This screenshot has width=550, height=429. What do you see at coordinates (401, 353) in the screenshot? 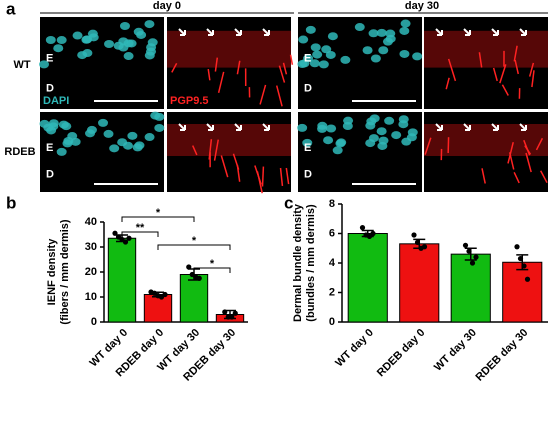
I see `x-tick-label: RDEB day 0` at bounding box center [401, 353].